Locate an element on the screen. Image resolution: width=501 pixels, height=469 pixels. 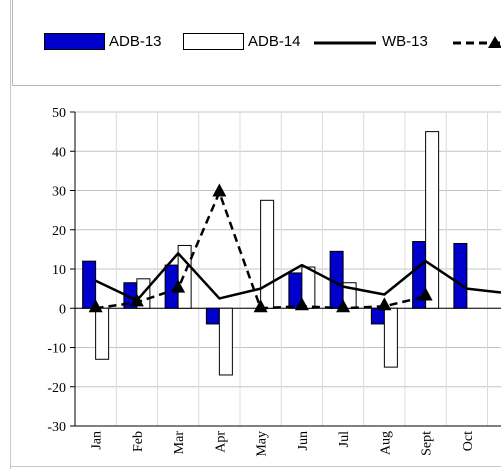
frame-bottom-rule is located at coordinates (255, 466).